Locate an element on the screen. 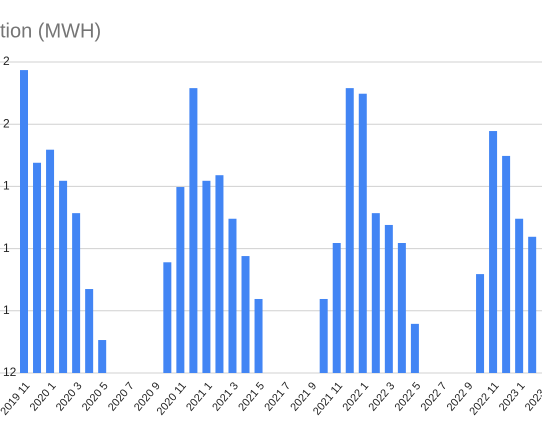 This screenshot has width=542, height=442. x-tick-label: 2021 5 is located at coordinates (251, 396).